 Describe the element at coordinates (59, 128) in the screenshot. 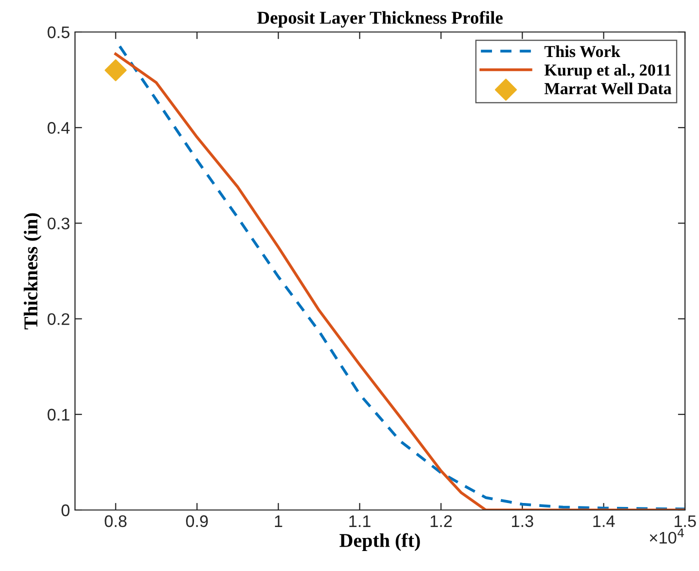

I see `y-tick-label: 0.4` at that location.